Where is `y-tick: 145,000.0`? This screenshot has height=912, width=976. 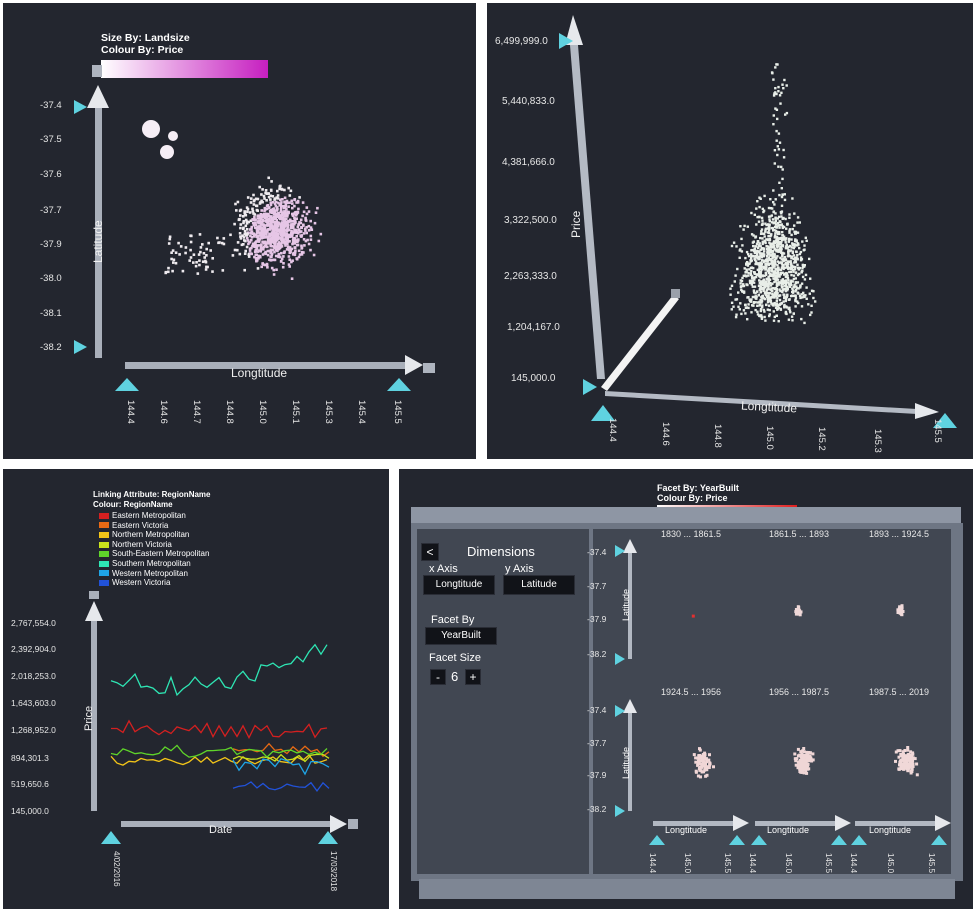
y-tick: 145,000.0 is located at coordinates (533, 378).